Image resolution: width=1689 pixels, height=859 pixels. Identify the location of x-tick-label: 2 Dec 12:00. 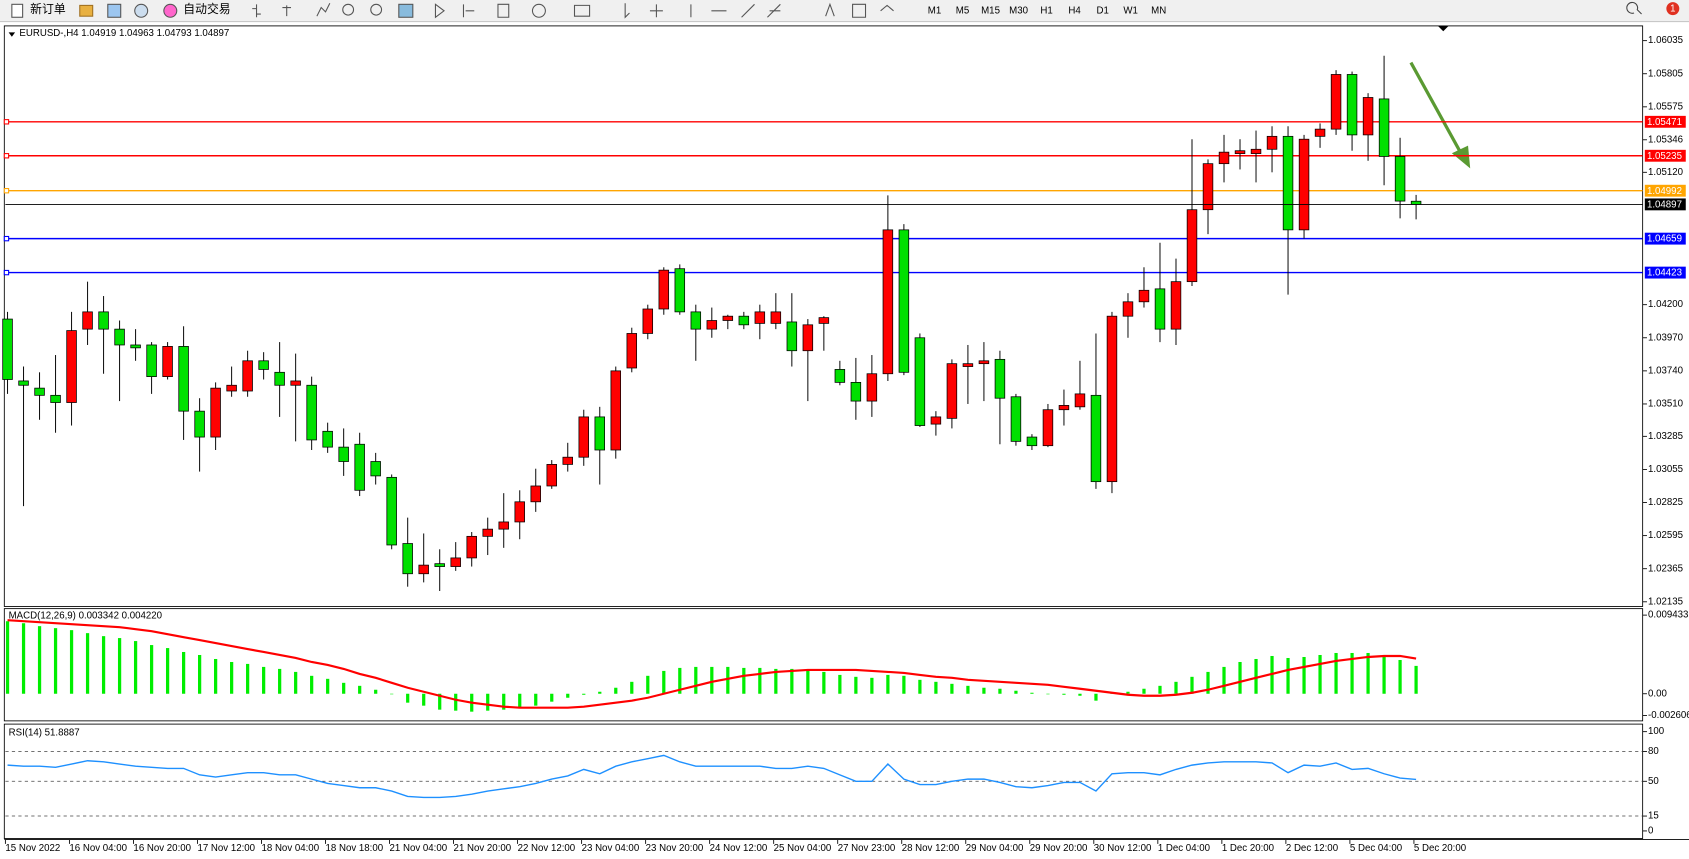
(1312, 848).